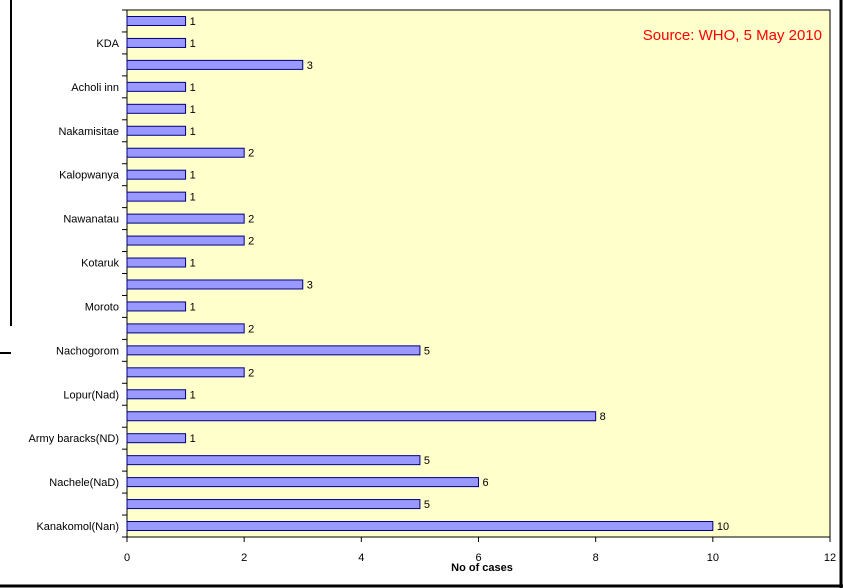 Image resolution: width=843 pixels, height=588 pixels. Describe the element at coordinates (361, 558) in the screenshot. I see `x-tick-label: 4` at that location.